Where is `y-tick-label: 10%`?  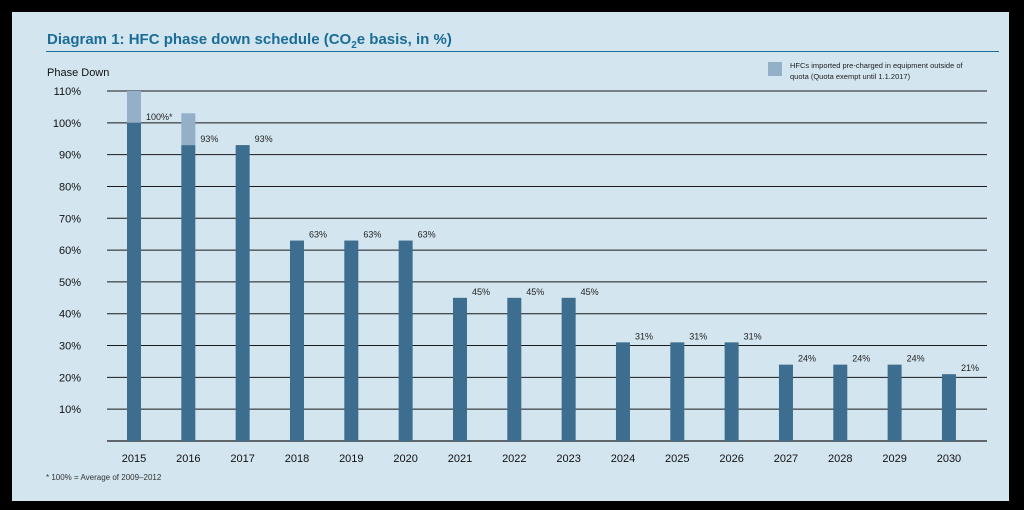
y-tick-label: 10% is located at coordinates (70, 410).